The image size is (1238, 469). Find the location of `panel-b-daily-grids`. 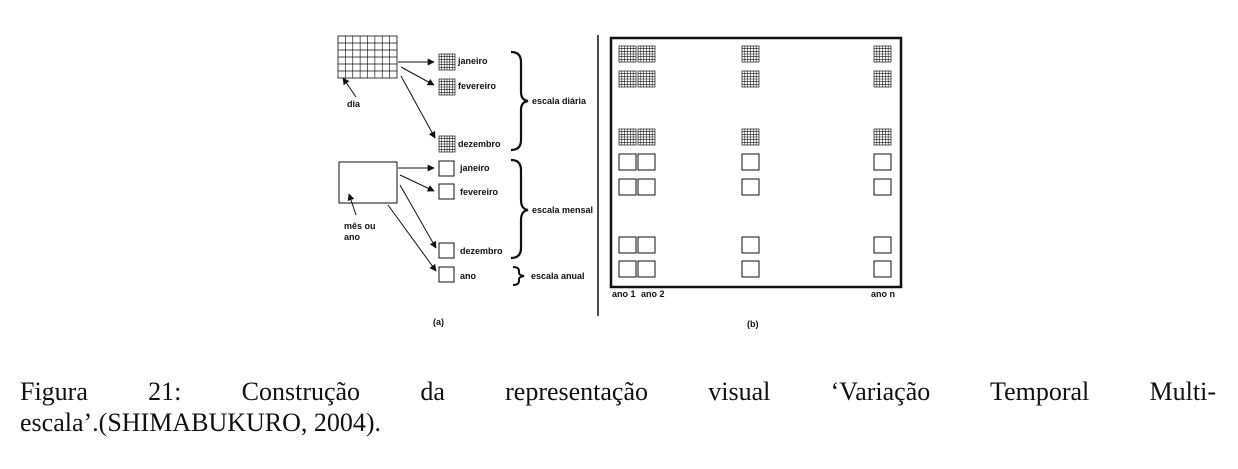

panel-b-daily-grids is located at coordinates (755, 95).